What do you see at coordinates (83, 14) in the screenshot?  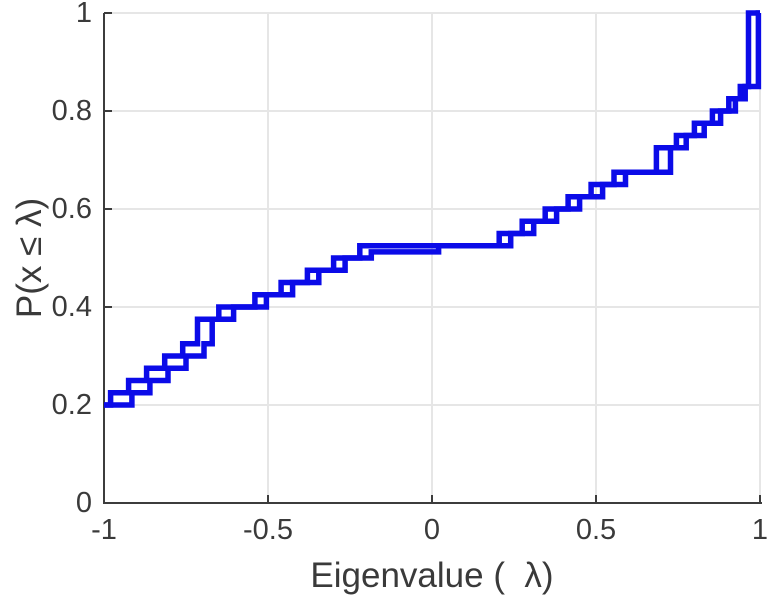 I see `y-tick-label: 1` at bounding box center [83, 14].